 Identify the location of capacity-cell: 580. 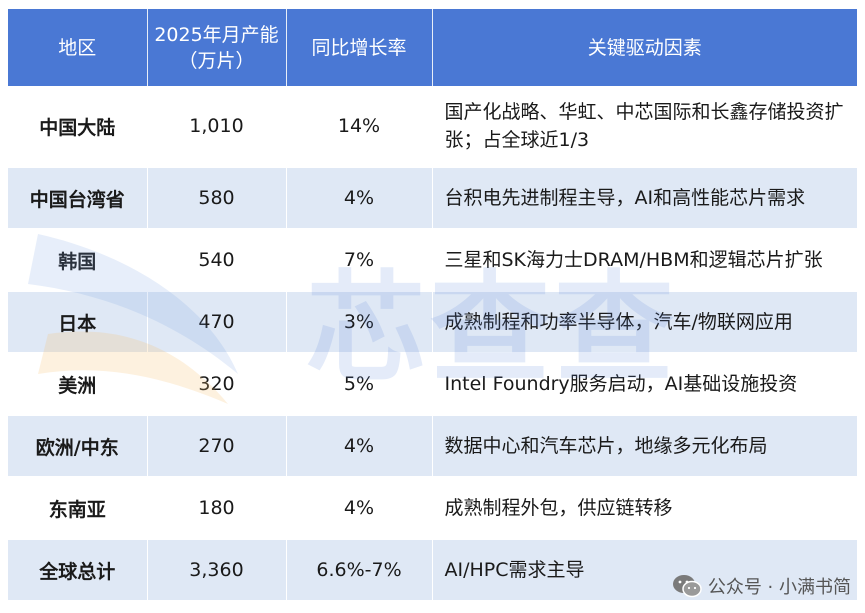
(217, 198).